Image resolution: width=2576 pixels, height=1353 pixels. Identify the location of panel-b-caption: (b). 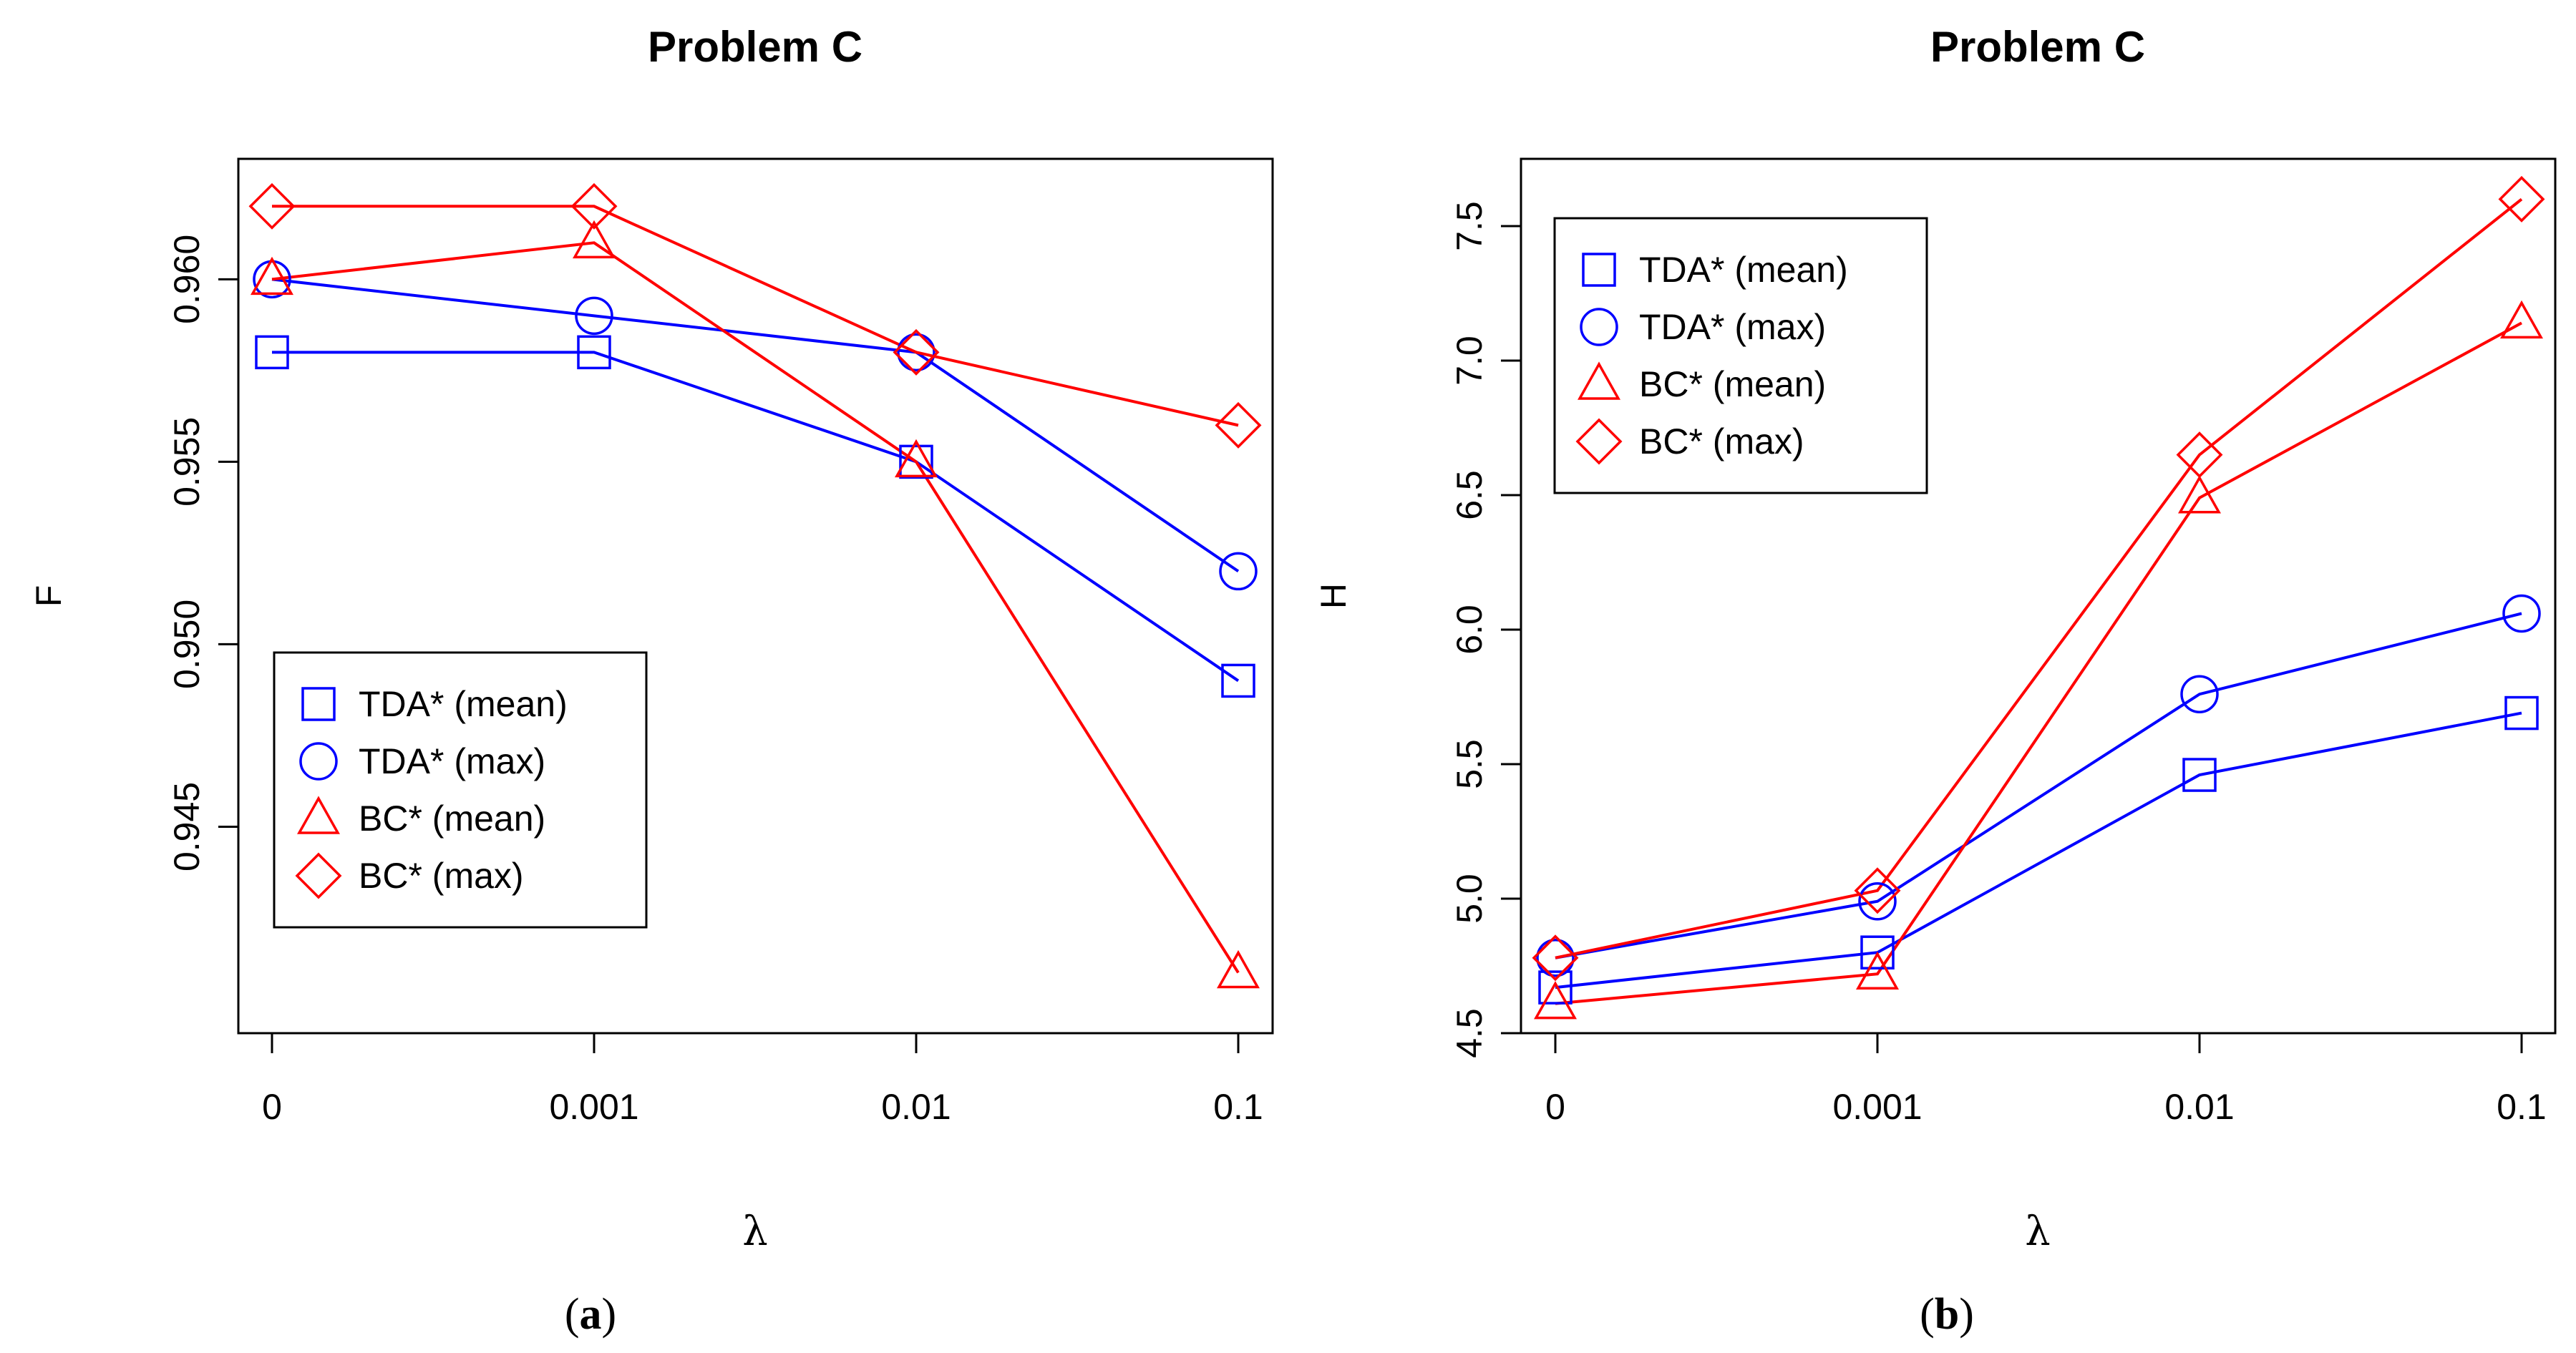
(1947, 1314).